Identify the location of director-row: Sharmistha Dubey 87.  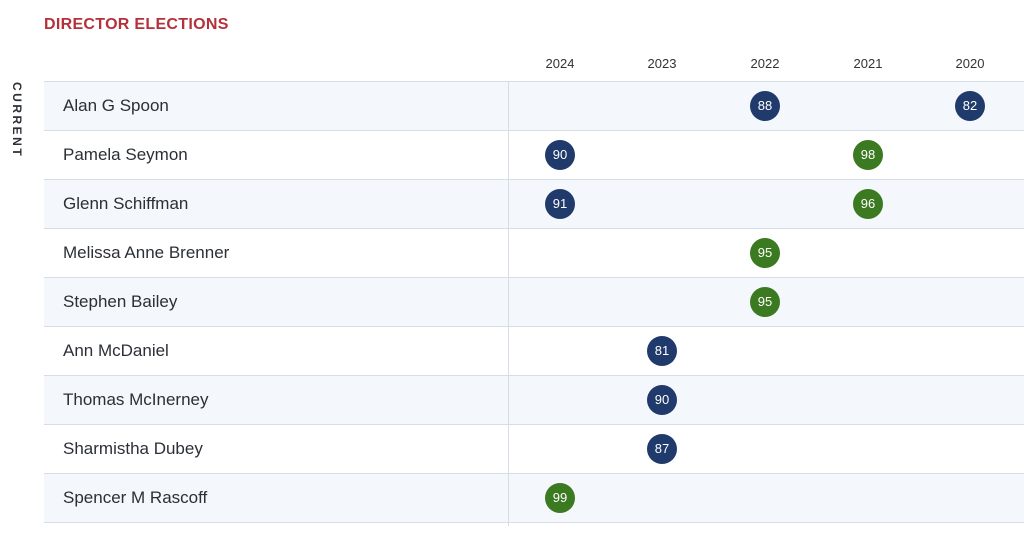
(534, 448).